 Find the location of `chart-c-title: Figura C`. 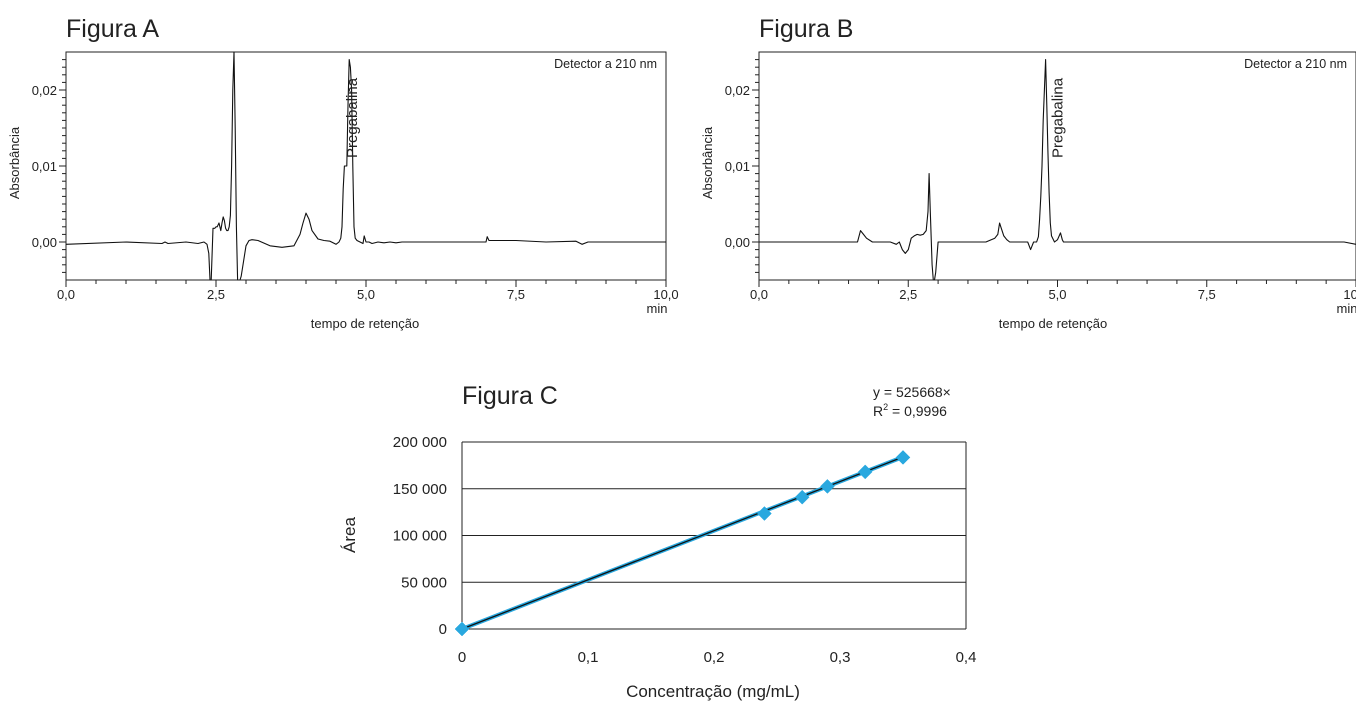

chart-c-title: Figura C is located at coordinates (510, 396).